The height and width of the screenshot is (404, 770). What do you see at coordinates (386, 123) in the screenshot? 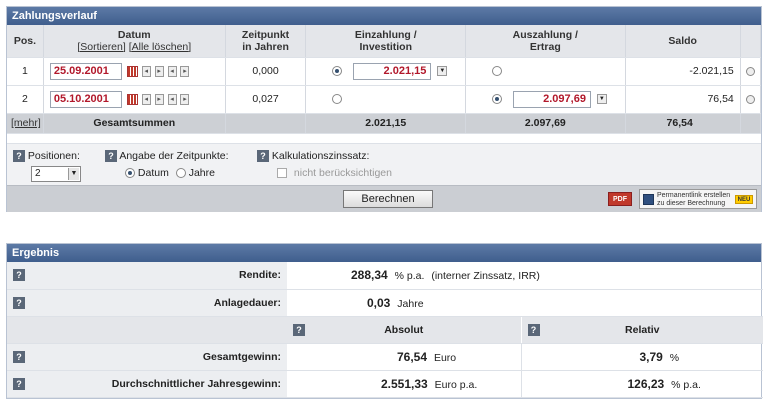
I see `summary-einzahlung: 2.021,15` at bounding box center [386, 123].